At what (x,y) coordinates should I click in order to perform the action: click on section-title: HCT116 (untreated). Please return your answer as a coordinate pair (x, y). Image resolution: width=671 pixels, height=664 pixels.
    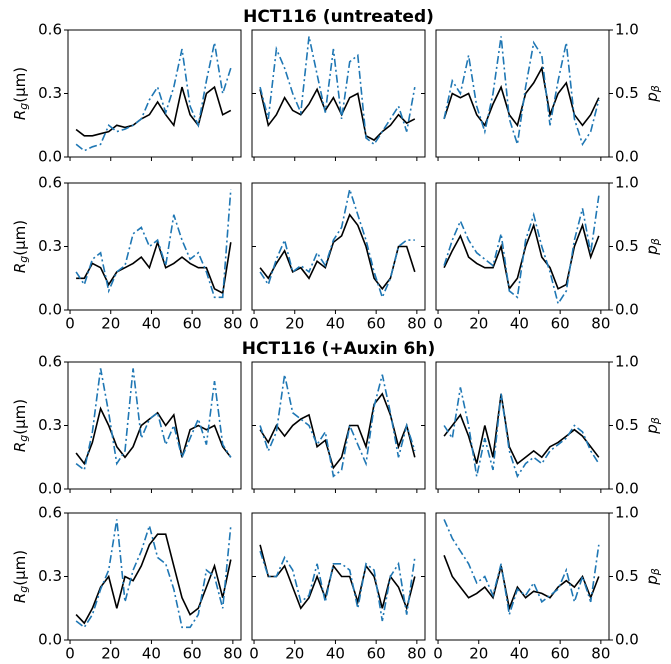
    Looking at the image, I should click on (338, 17).